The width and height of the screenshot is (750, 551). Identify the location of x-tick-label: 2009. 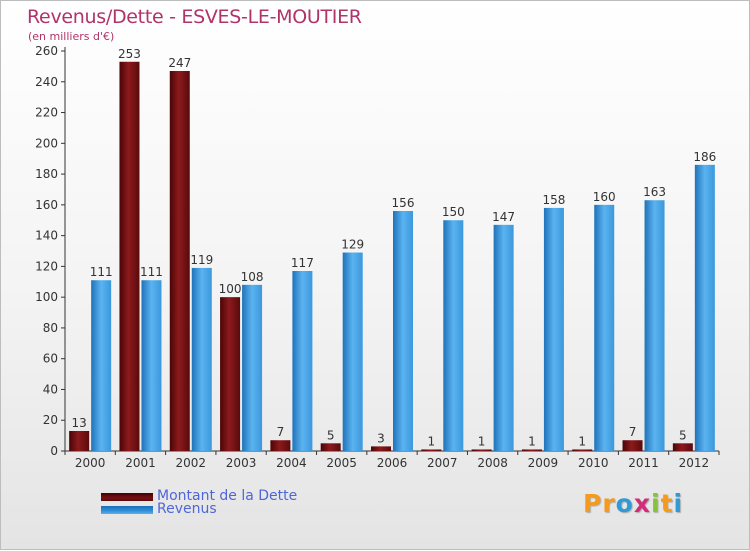
(543, 463).